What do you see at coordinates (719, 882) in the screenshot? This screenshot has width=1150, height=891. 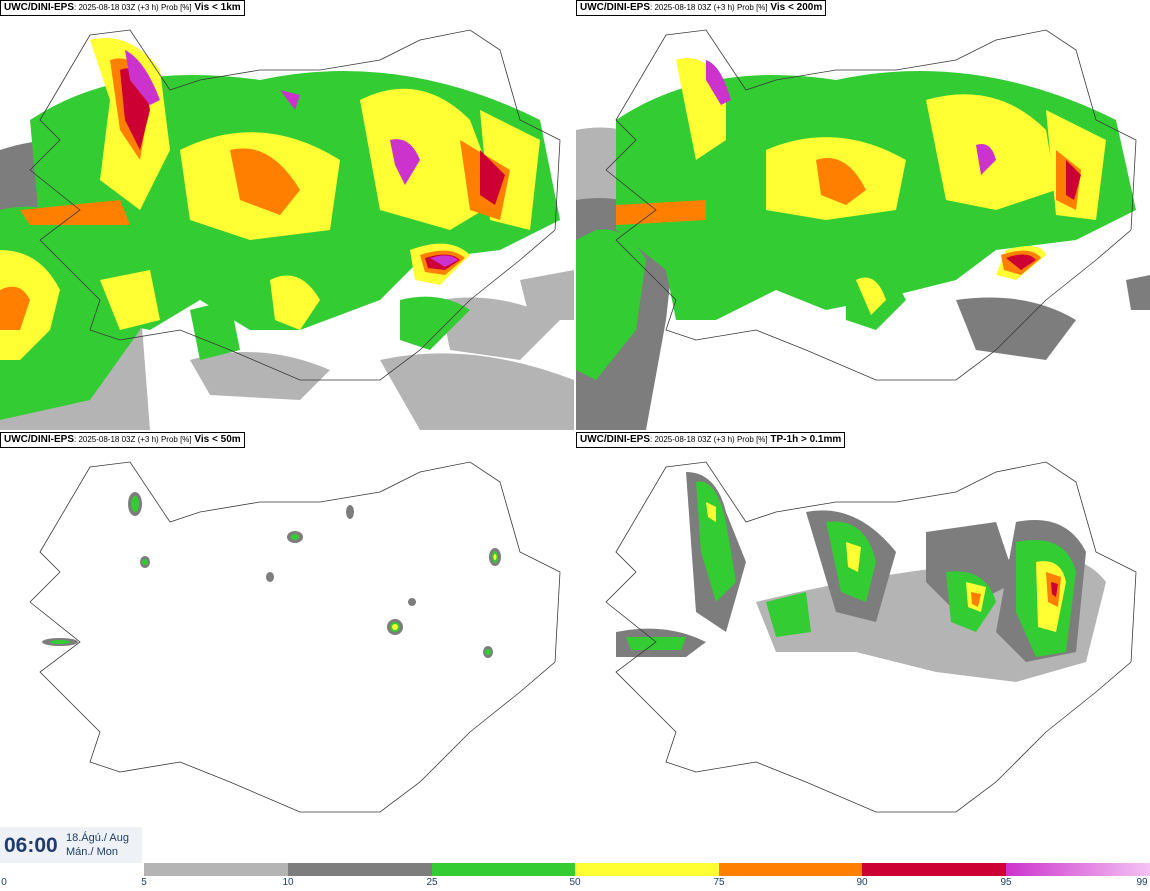 I see `colorbar-tick: 75` at bounding box center [719, 882].